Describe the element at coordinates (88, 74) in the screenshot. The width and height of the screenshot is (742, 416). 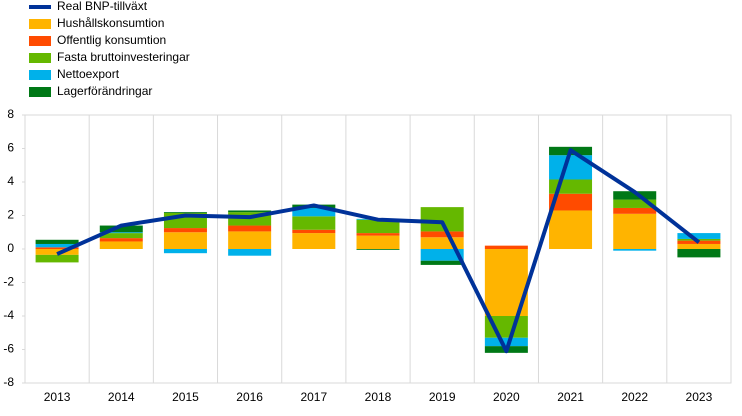
I see `legend-label: Nettoexport` at that location.